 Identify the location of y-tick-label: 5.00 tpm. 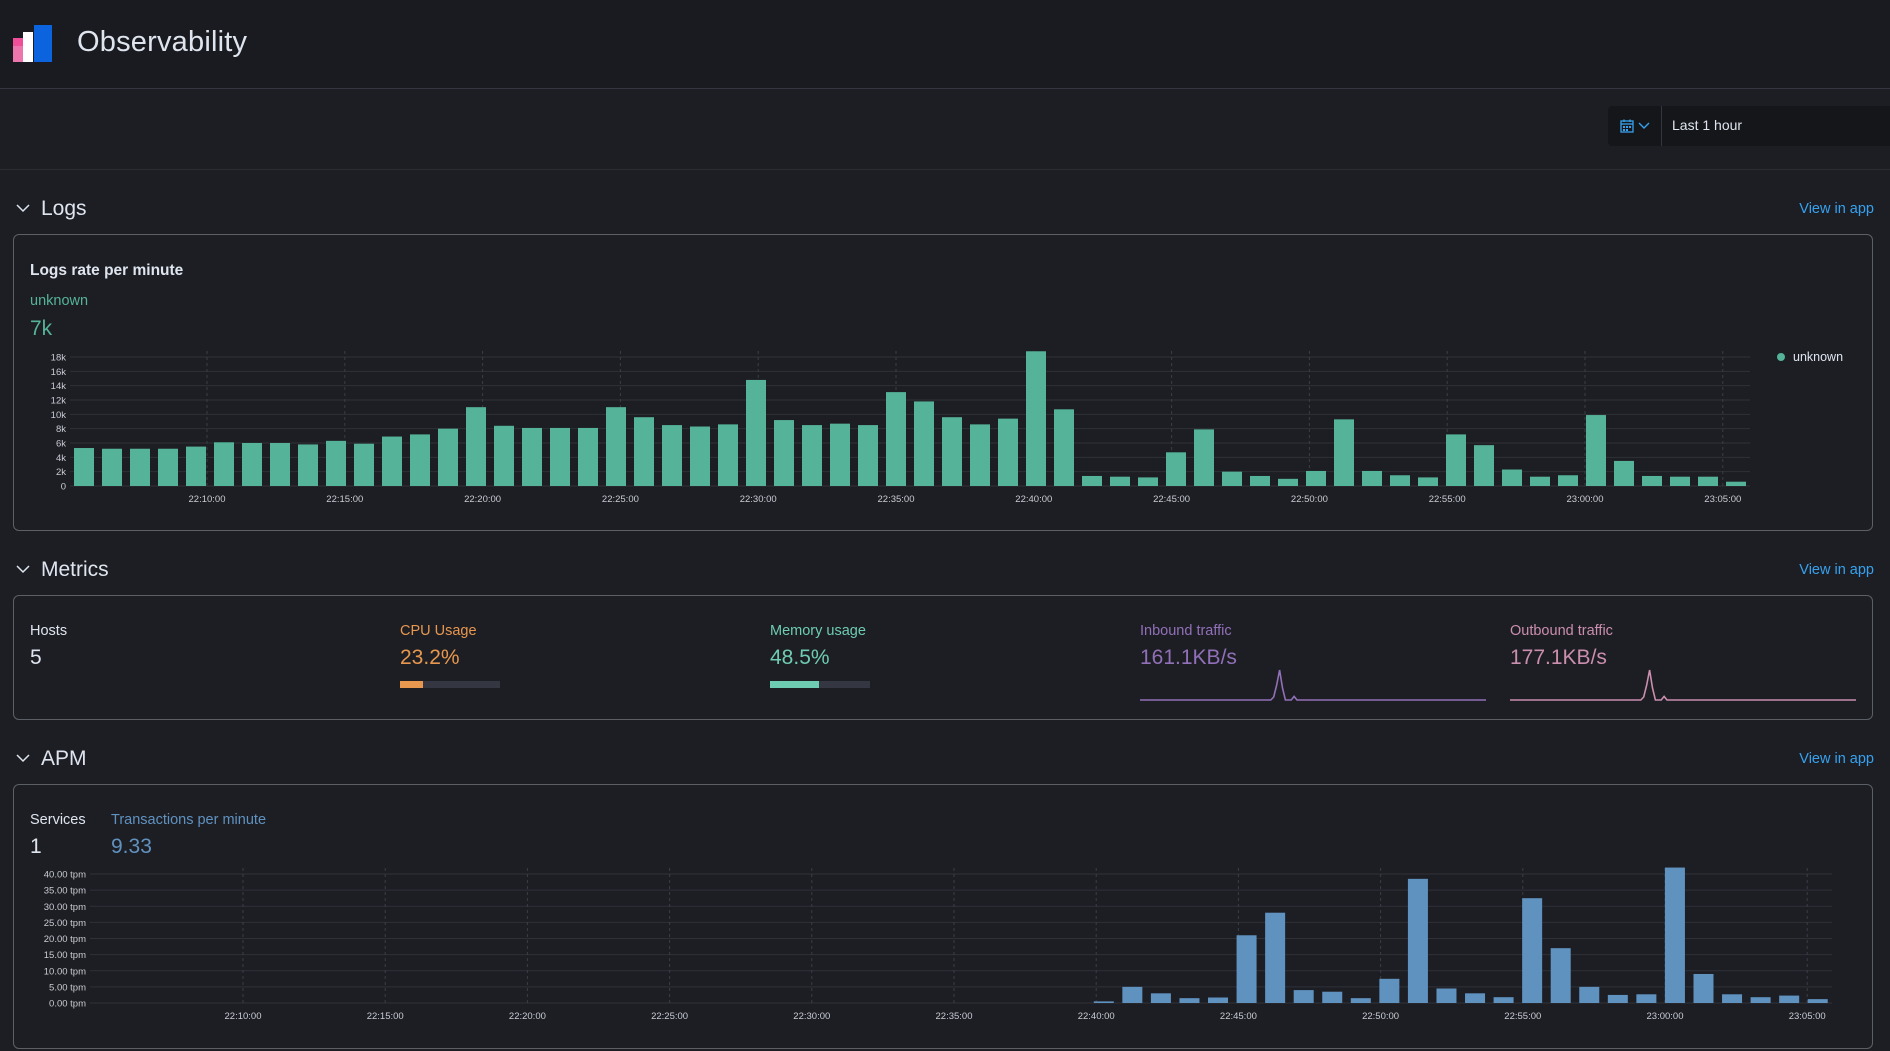
(67, 987).